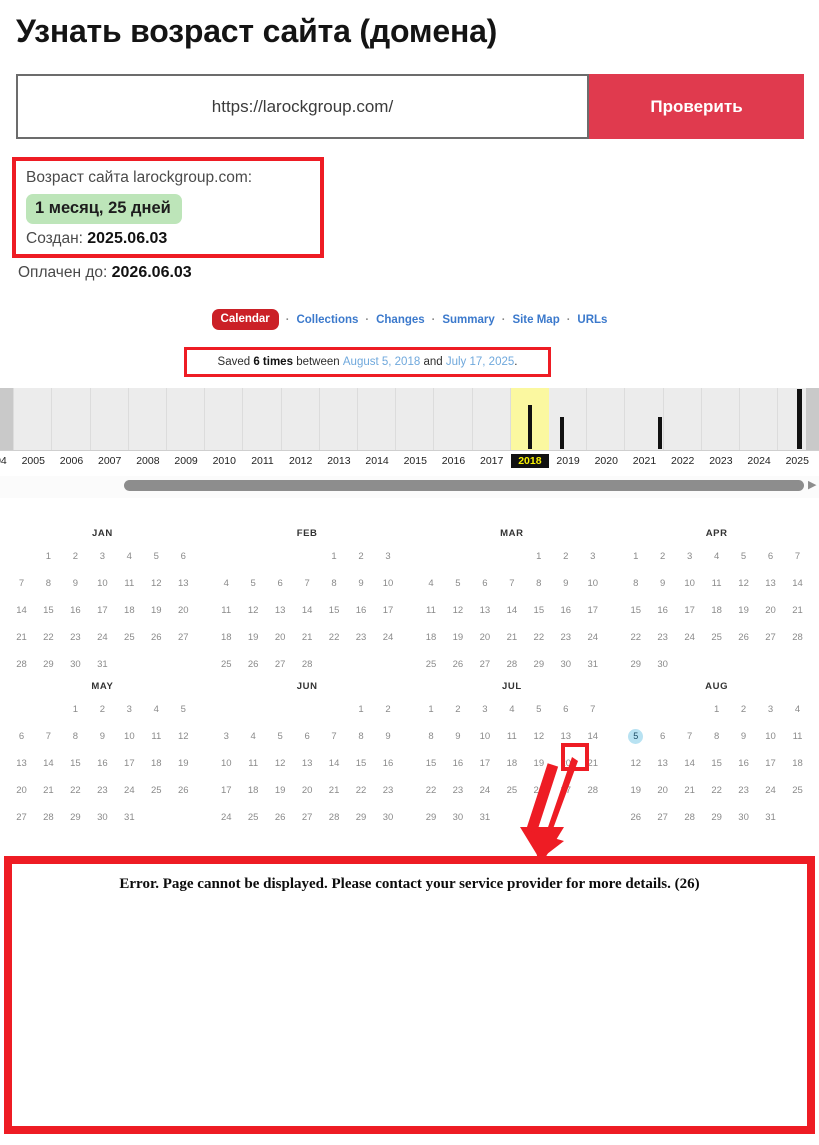 This screenshot has height=1145, width=819. I want to click on timeline-year-label-2011: 2011, so click(262, 461).